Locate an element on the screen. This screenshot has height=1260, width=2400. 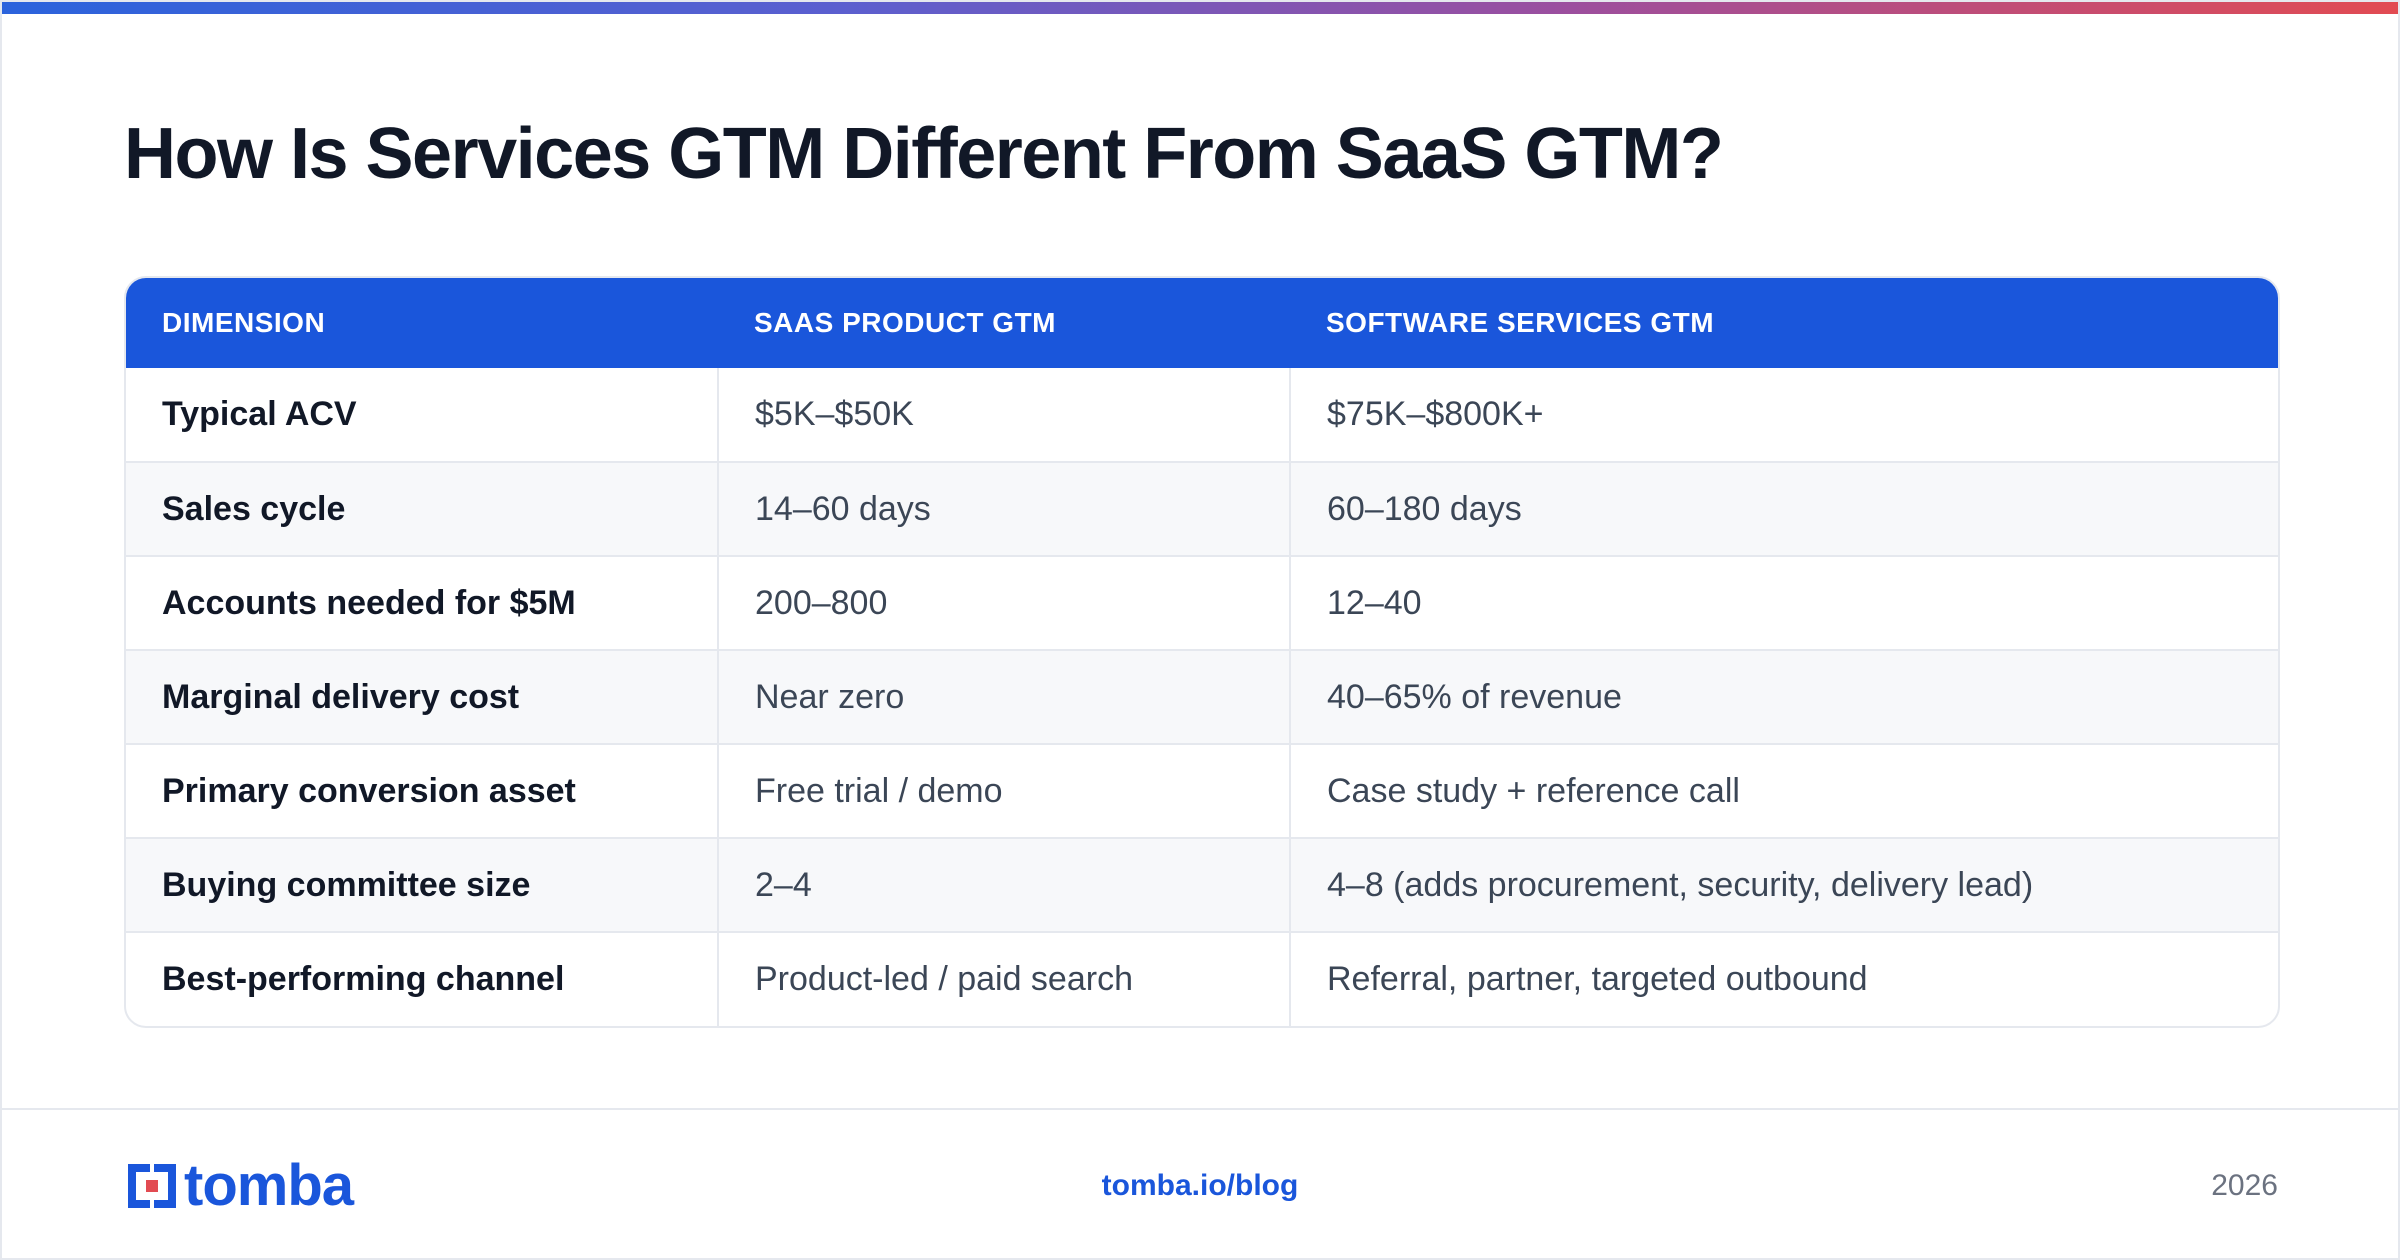
row-saas-value: Near zero is located at coordinates (1003, 697).